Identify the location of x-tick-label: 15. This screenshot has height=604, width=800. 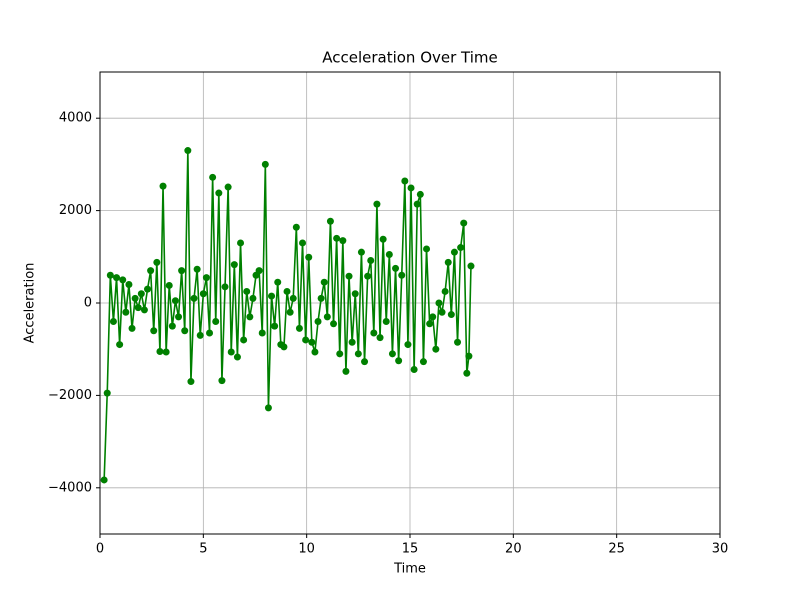
(410, 549).